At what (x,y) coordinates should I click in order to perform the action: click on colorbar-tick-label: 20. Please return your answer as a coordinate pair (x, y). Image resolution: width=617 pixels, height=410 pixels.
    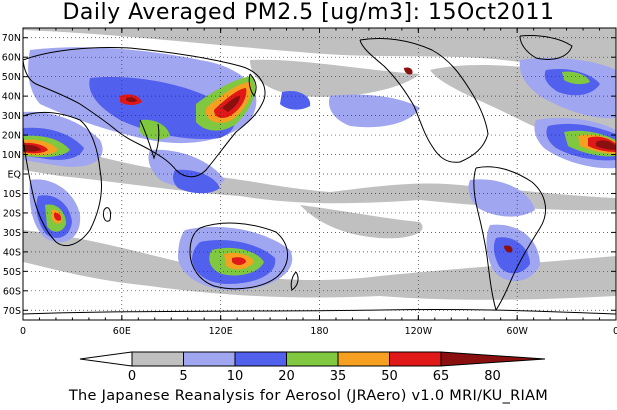
    Looking at the image, I should click on (286, 376).